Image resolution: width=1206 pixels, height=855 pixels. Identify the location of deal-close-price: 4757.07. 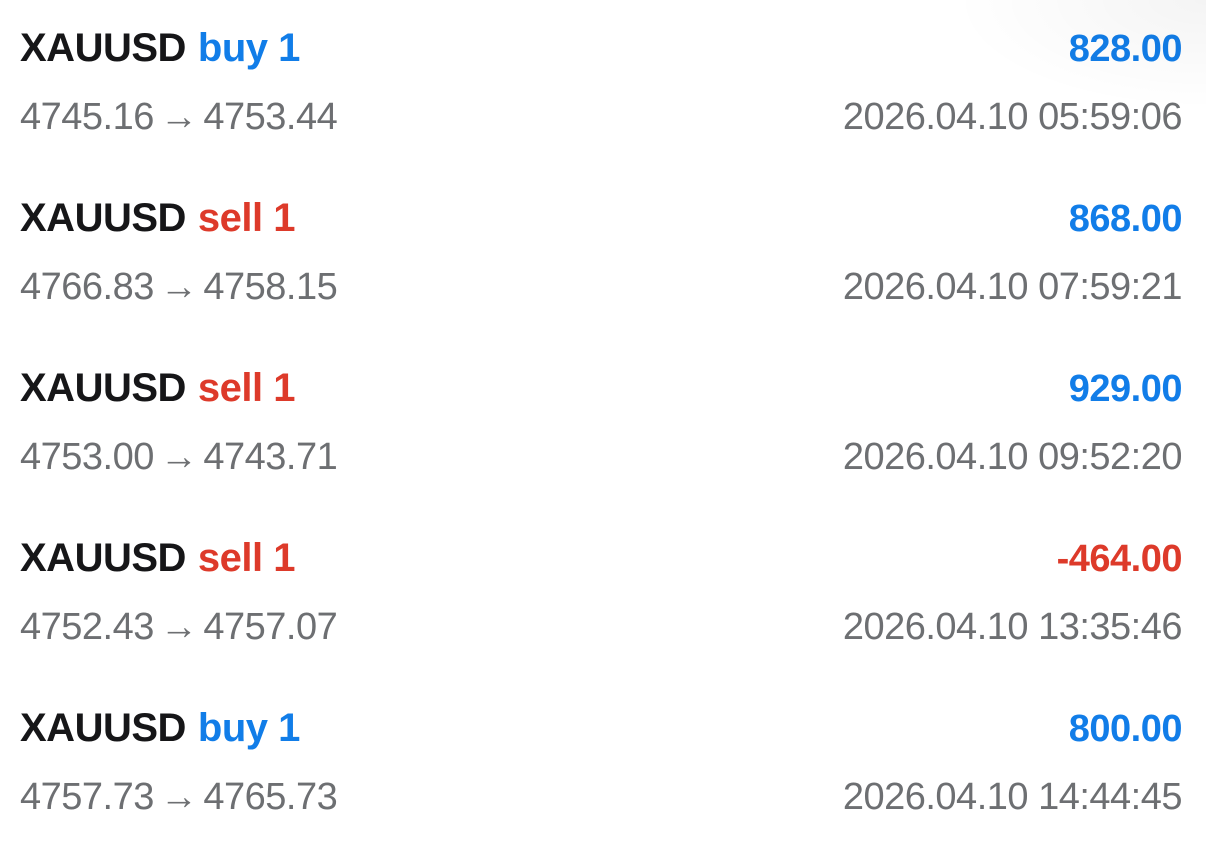
(270, 626).